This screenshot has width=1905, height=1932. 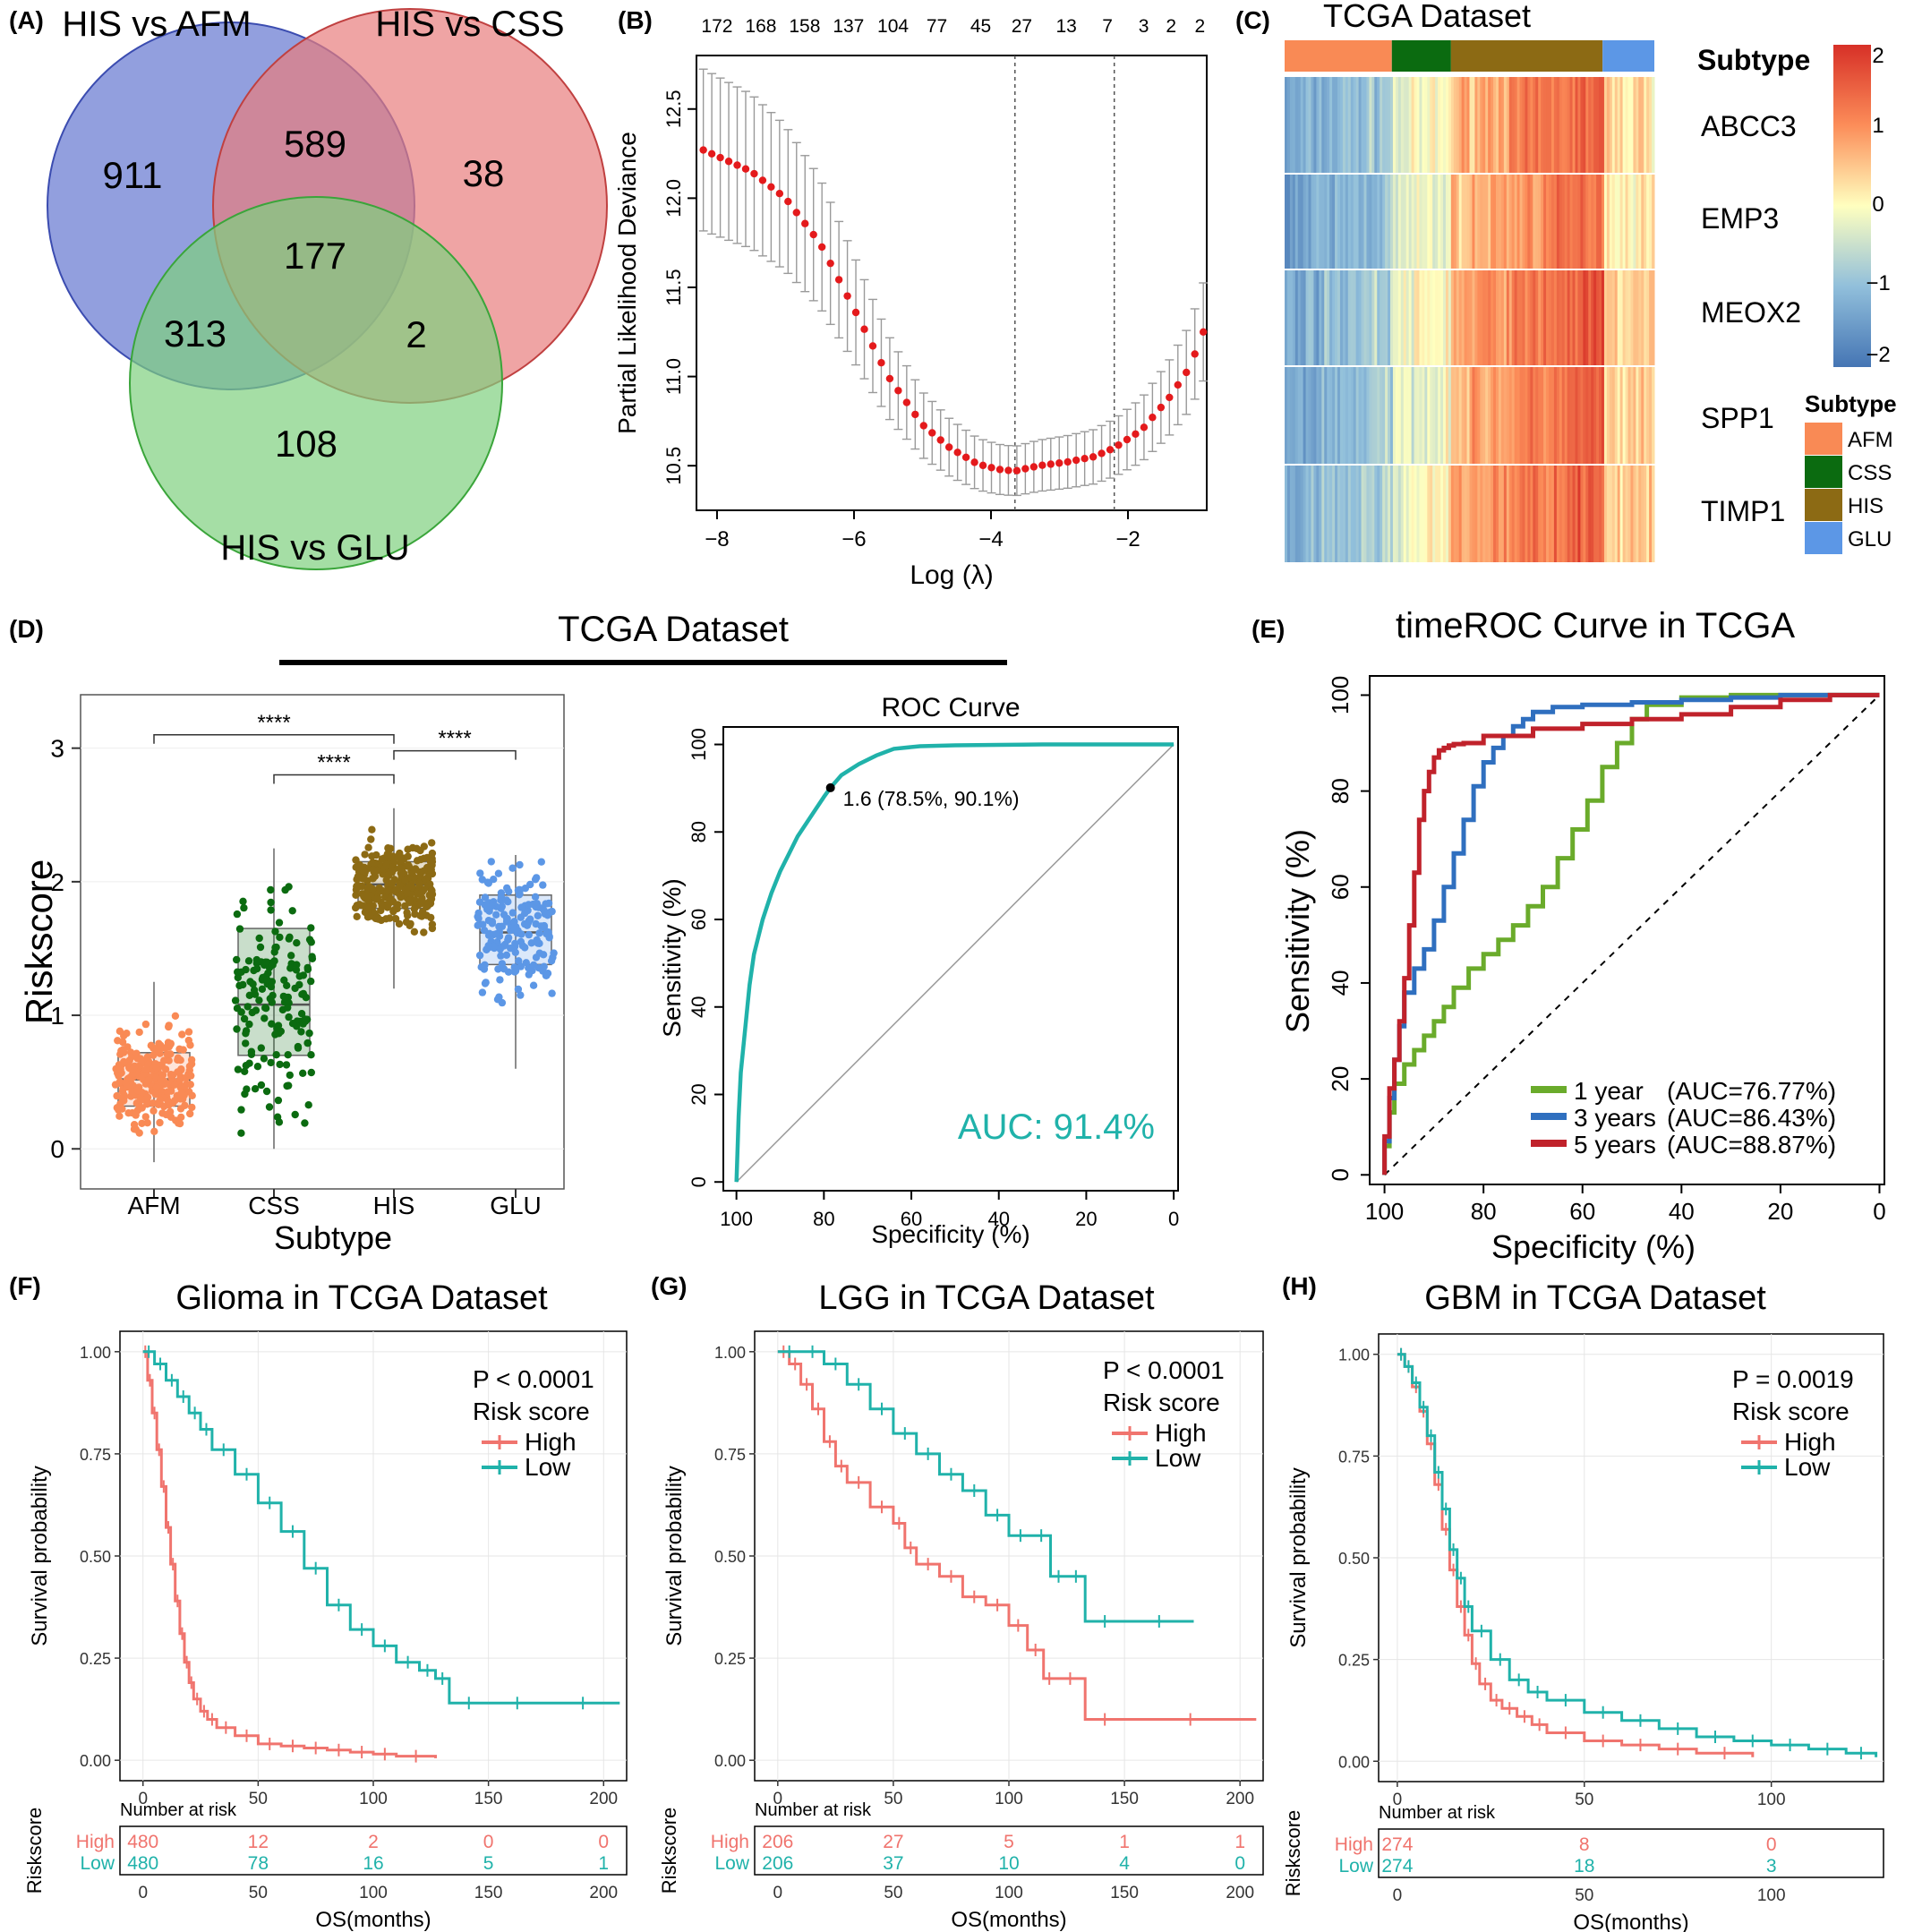 What do you see at coordinates (469, 24) in the screenshot?
I see `venn-set-label: HIS vs CSS` at bounding box center [469, 24].